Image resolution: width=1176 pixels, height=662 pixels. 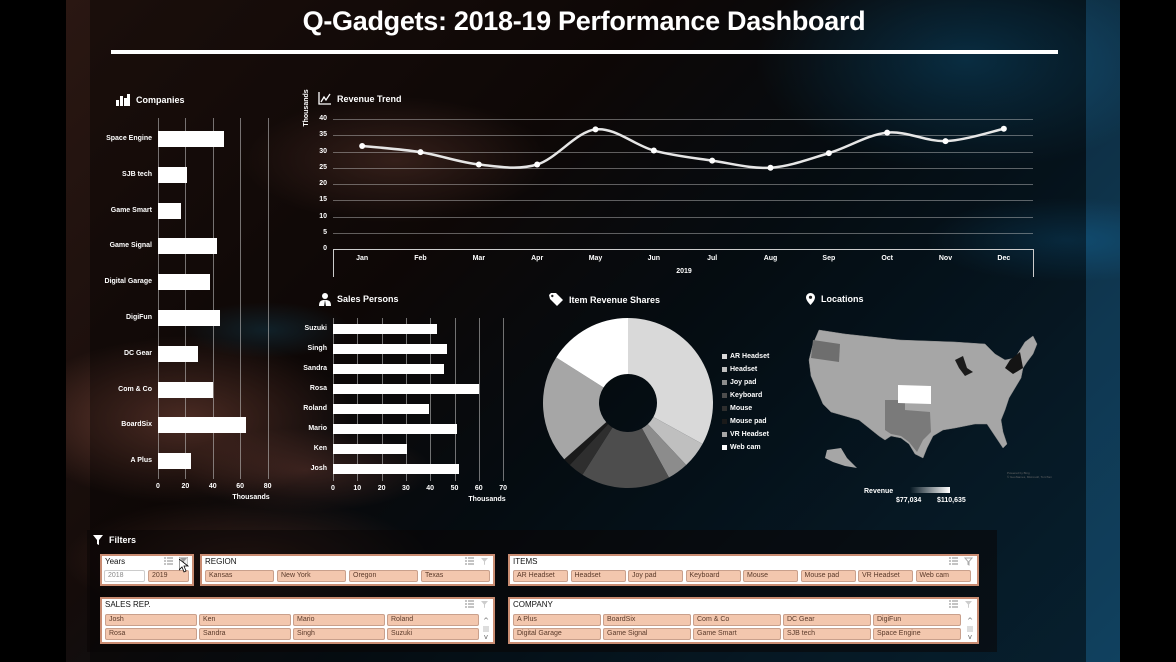 What do you see at coordinates (742, 395) in the screenshot?
I see `legend-item: Keyboard` at bounding box center [742, 395].